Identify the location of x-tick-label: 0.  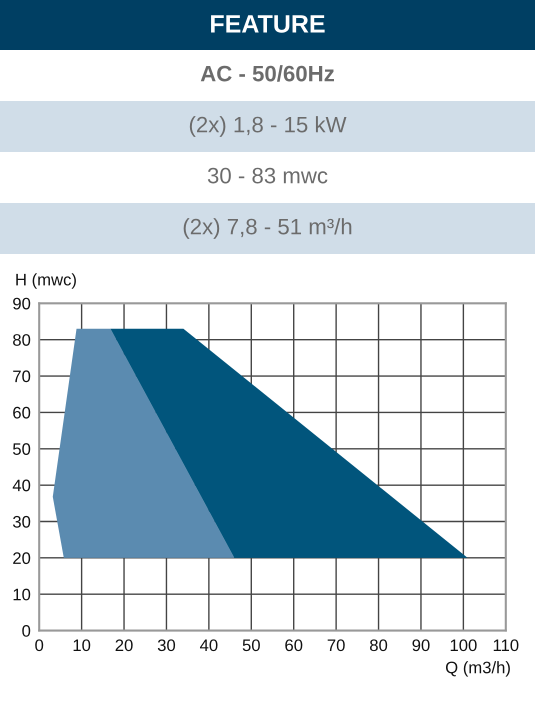
(39, 645).